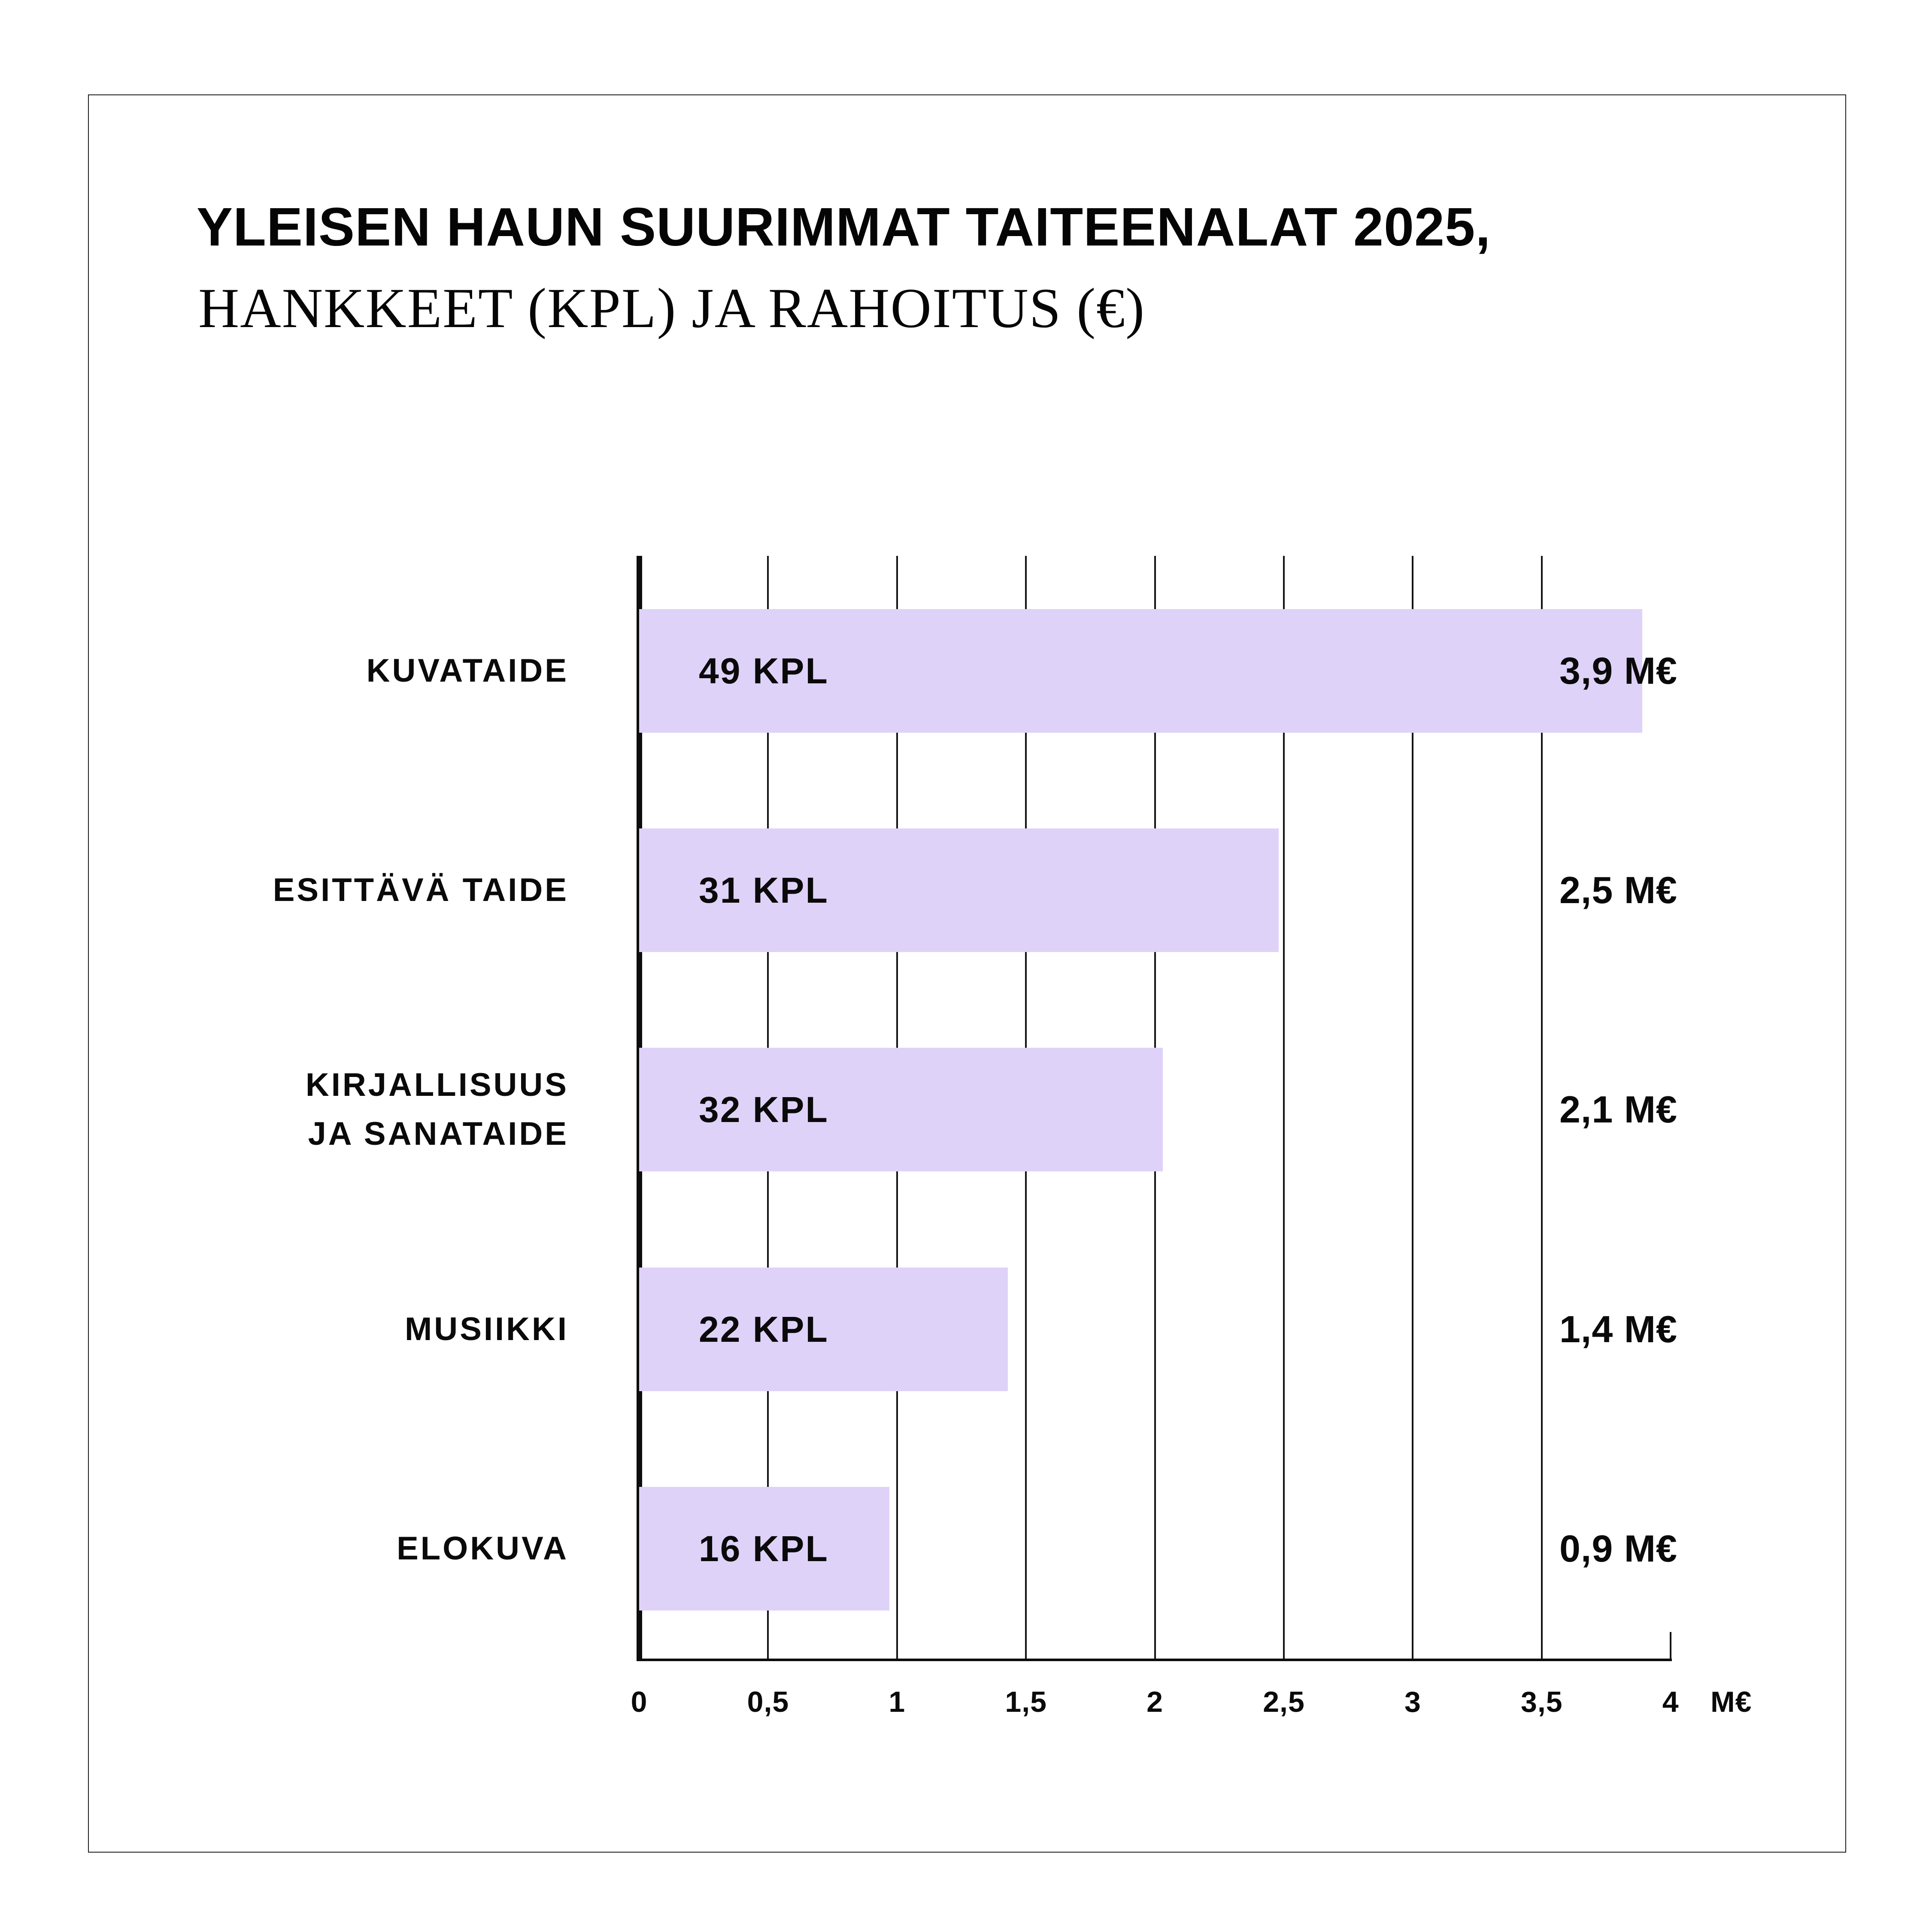 The width and height of the screenshot is (1932, 1932). I want to click on x-tick-label: 2,5, so click(1284, 1702).